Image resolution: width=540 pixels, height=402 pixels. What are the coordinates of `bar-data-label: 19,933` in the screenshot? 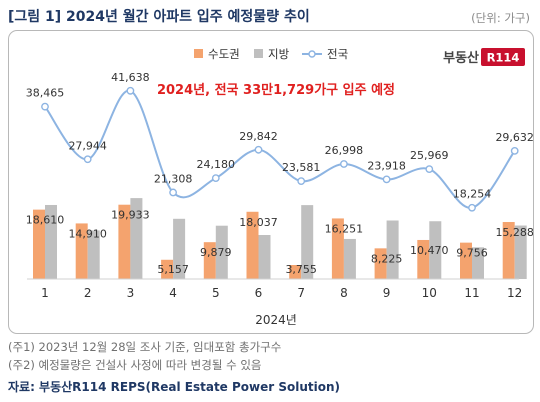 It's located at (130, 215).